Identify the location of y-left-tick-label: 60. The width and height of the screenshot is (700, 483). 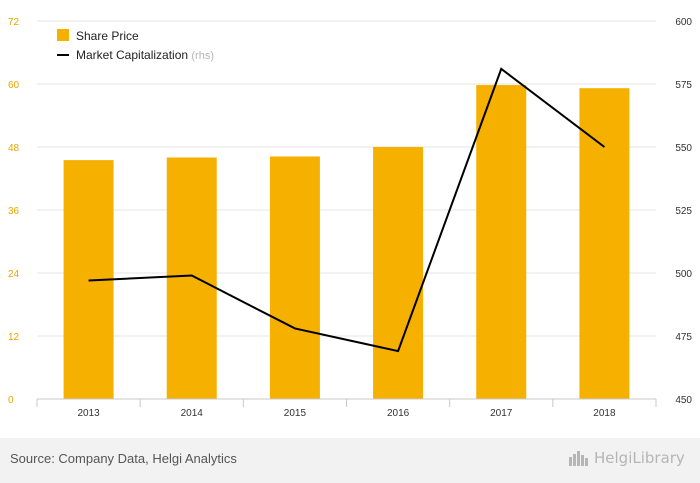
(14, 85).